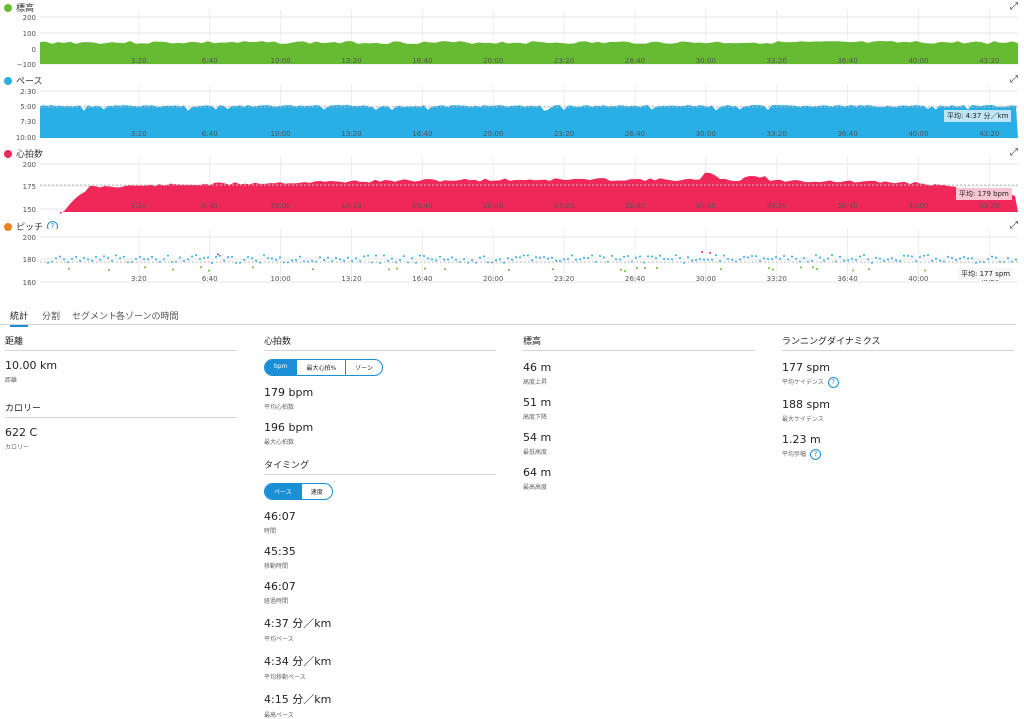 Image resolution: width=1024 pixels, height=719 pixels. What do you see at coordinates (147, 317) in the screenshot?
I see `tab-zone-time: 各ゾーンの時間` at bounding box center [147, 317].